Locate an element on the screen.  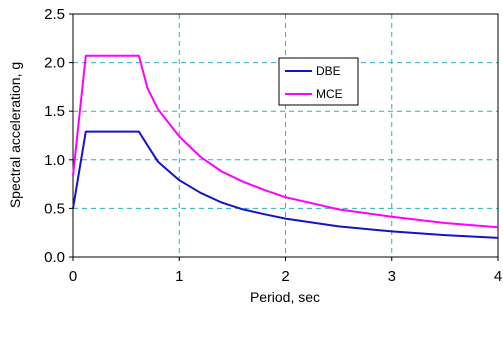
x-axis-label: Period, sec is located at coordinates (285, 297).